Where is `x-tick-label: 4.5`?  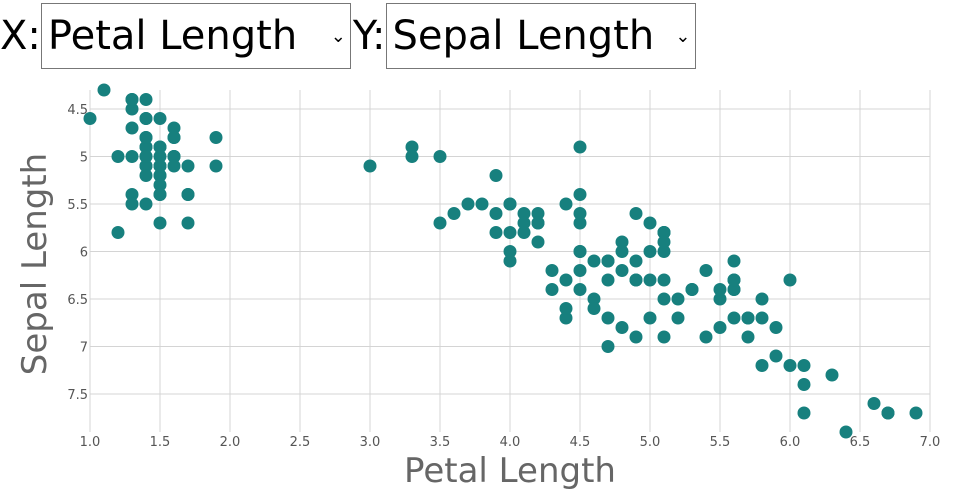 x-tick-label: 4.5 is located at coordinates (580, 442).